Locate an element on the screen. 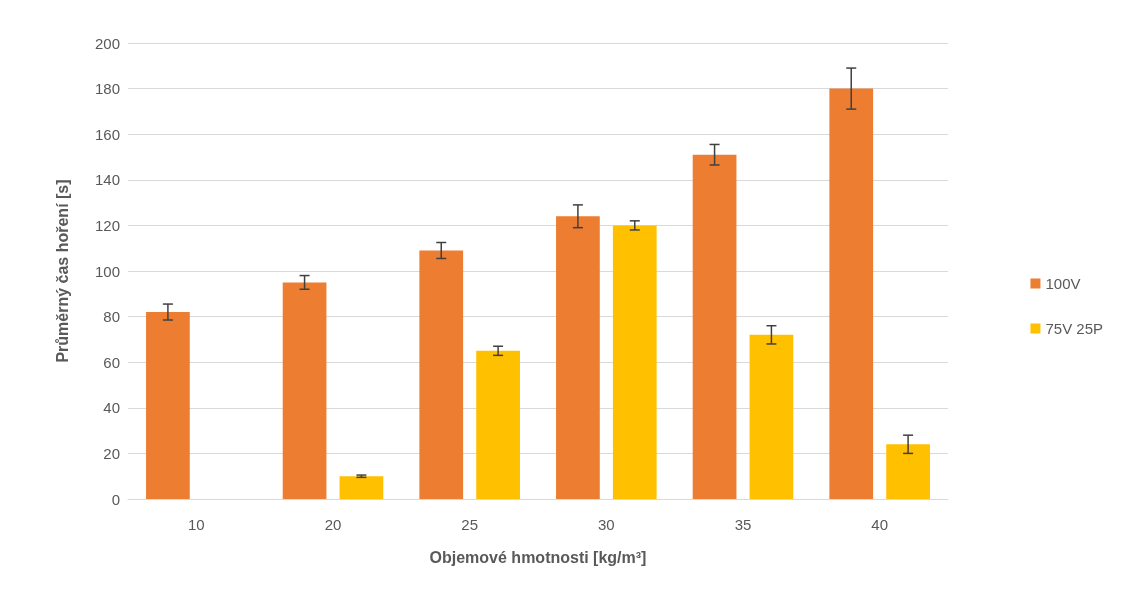 This screenshot has height=612, width=1130. y-tick-label: 100 is located at coordinates (107, 271).